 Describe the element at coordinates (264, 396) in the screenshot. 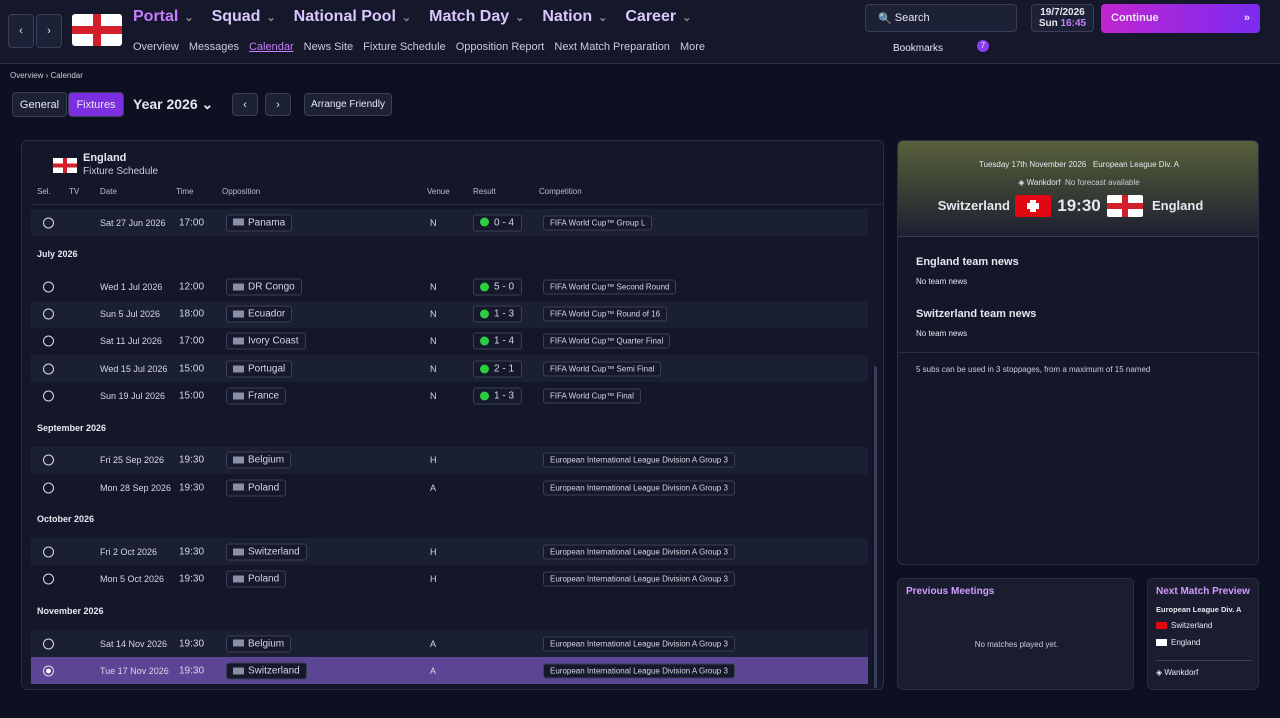

I see `team-name: France` at that location.